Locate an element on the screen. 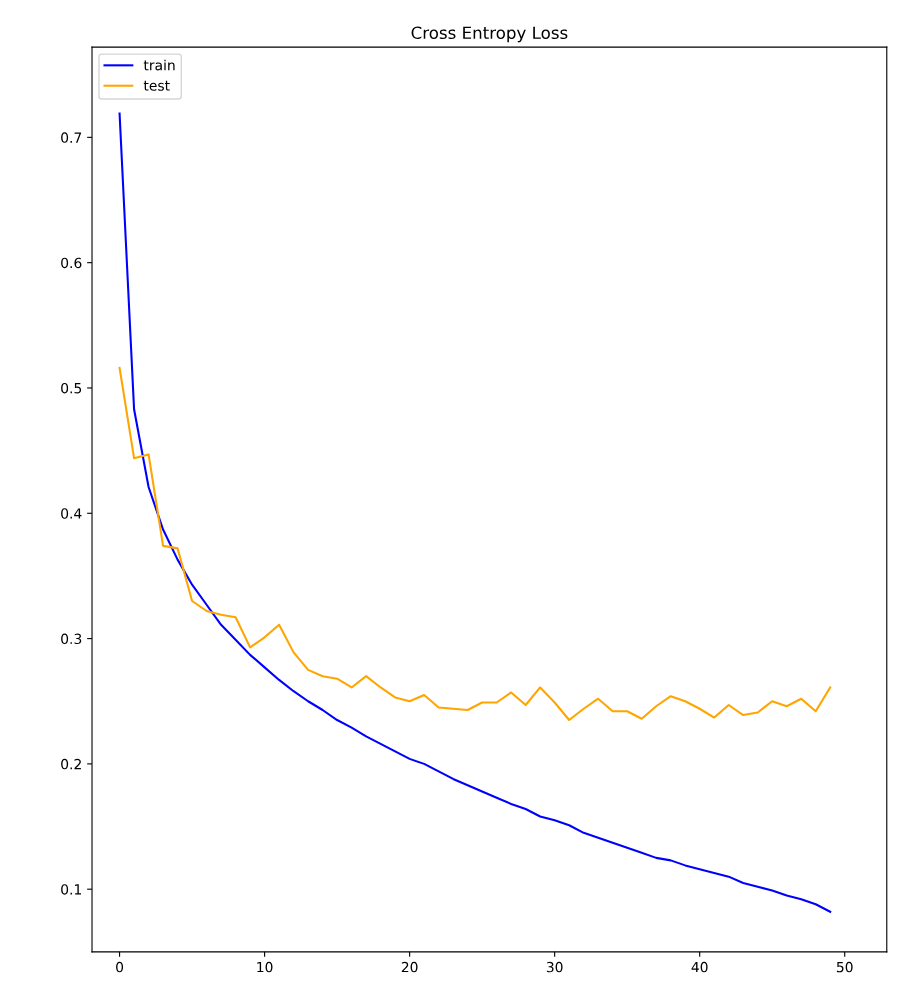  x-tick-label: 10 is located at coordinates (265, 967).